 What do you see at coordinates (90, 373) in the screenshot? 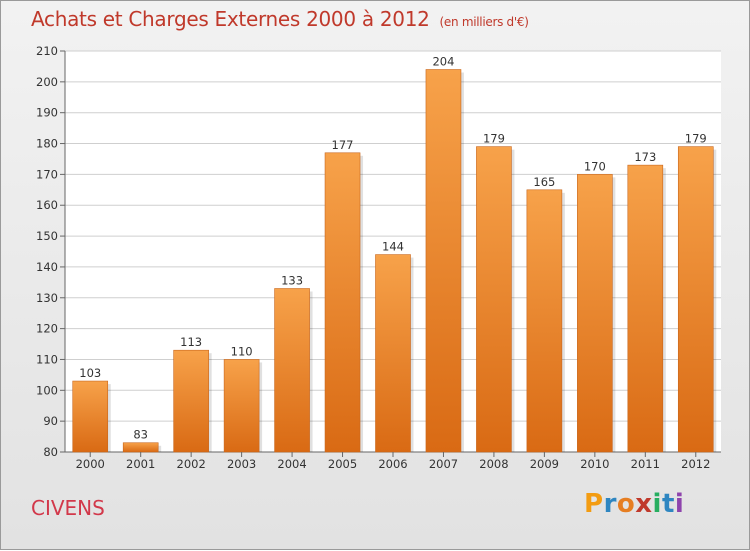
I see `bar-value-label: 103` at bounding box center [90, 373].